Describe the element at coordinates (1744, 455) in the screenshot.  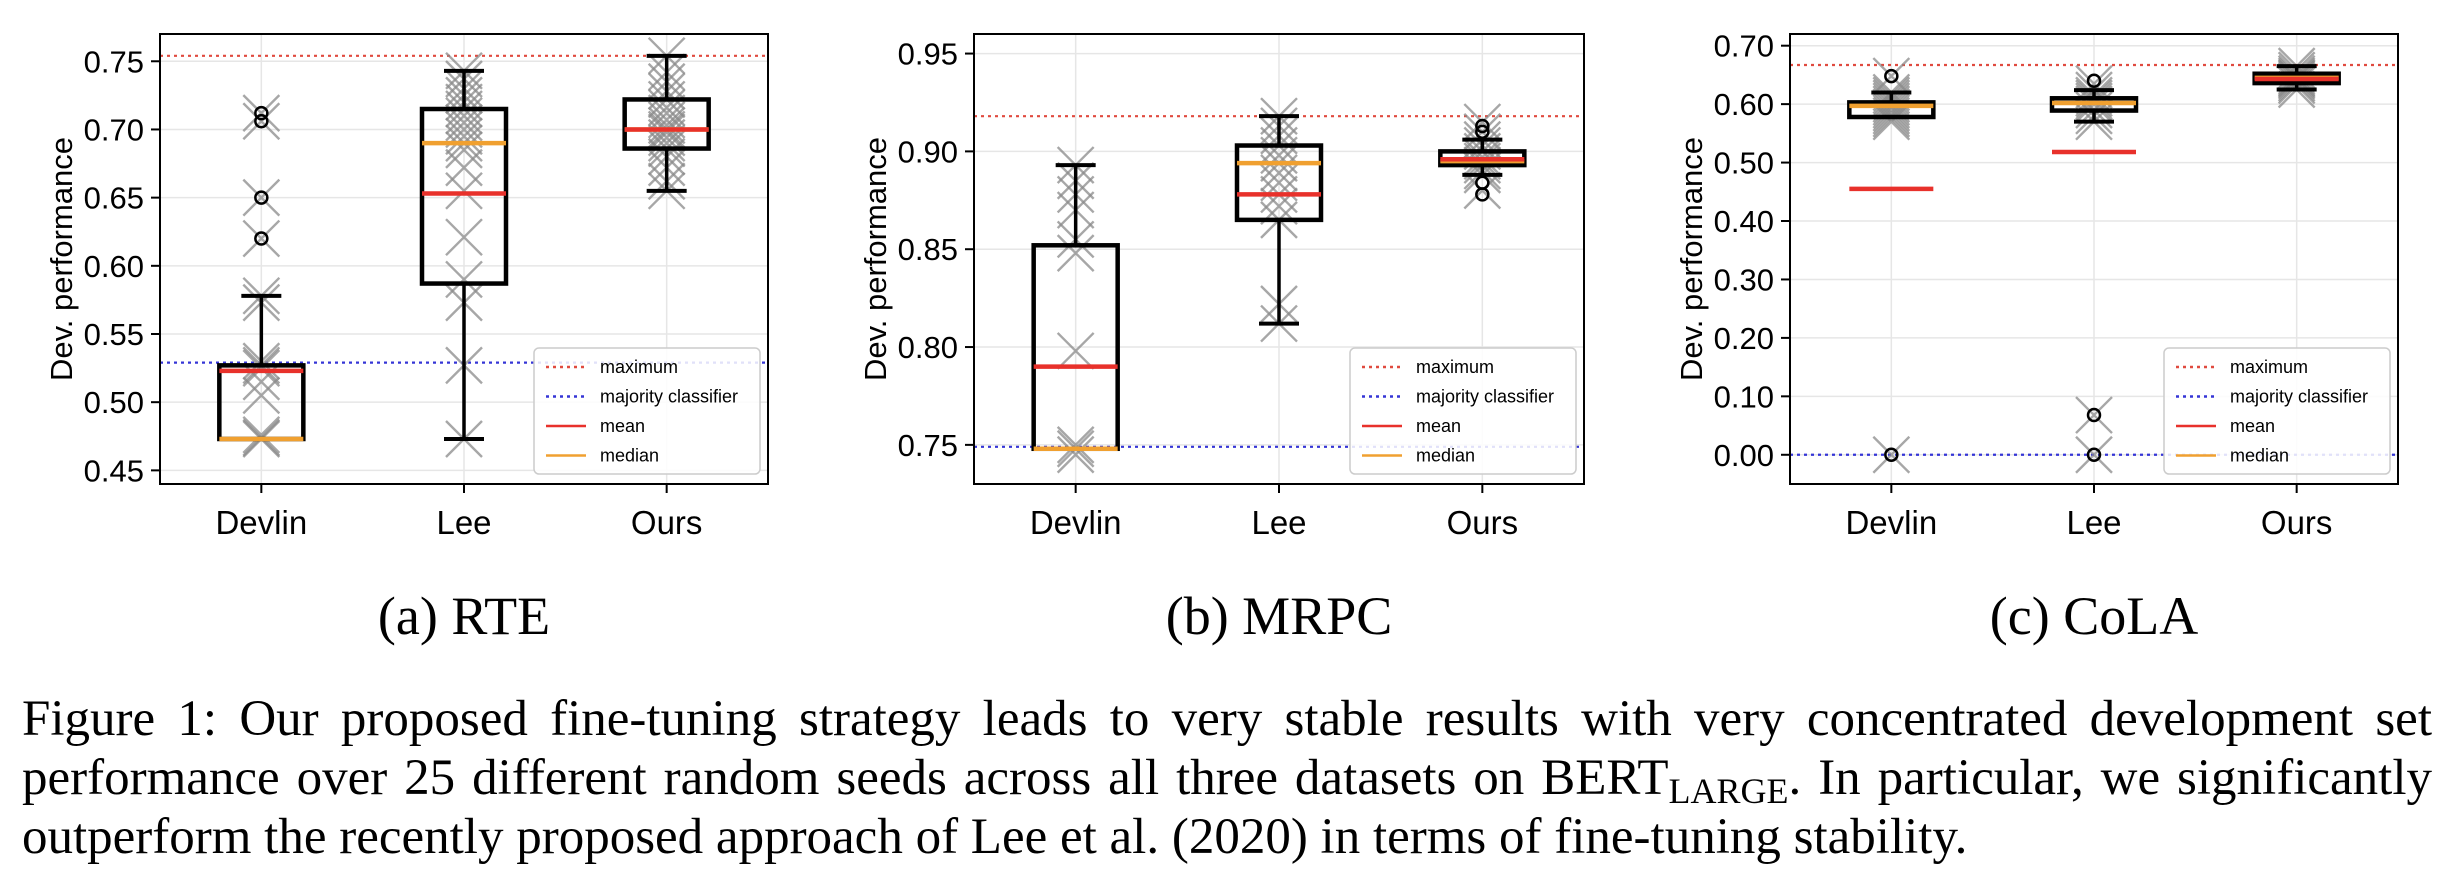
I see `y-tick-label: 0.00` at that location.